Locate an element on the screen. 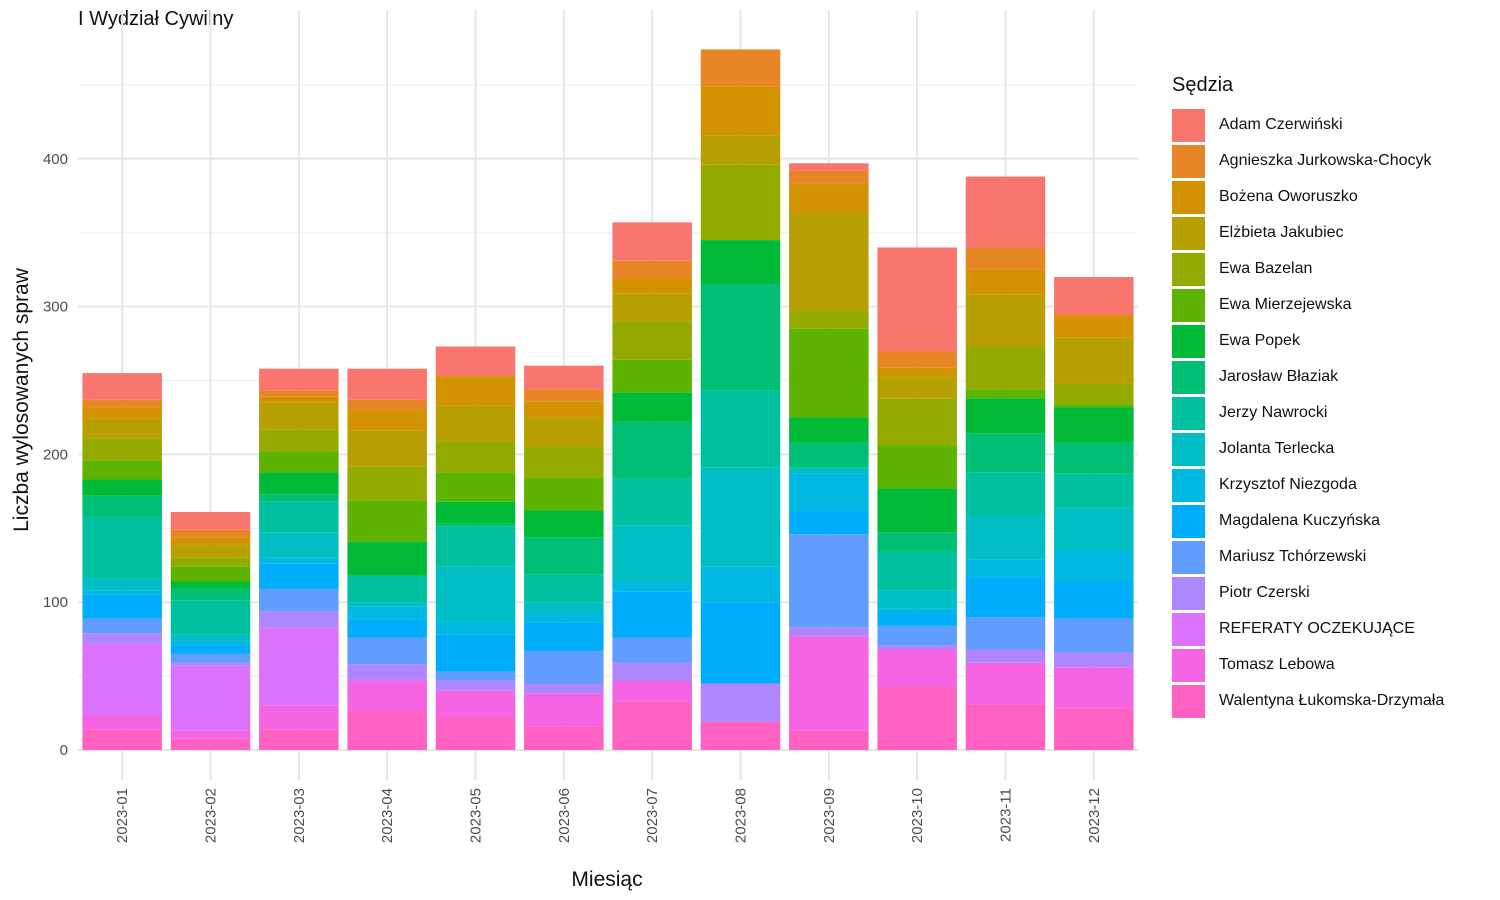  legend-label: Elżbieta Jakubiec is located at coordinates (1281, 232).